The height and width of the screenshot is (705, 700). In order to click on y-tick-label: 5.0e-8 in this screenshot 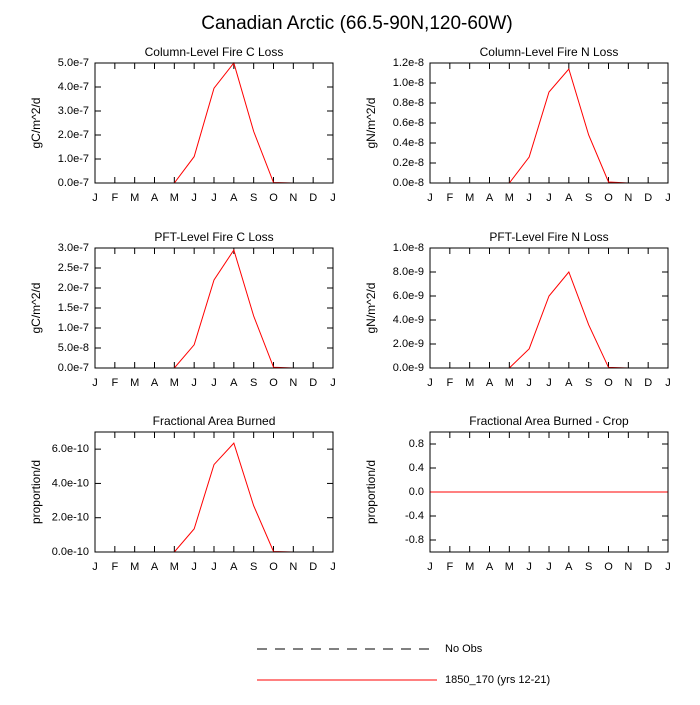, I will do `click(73, 348)`.